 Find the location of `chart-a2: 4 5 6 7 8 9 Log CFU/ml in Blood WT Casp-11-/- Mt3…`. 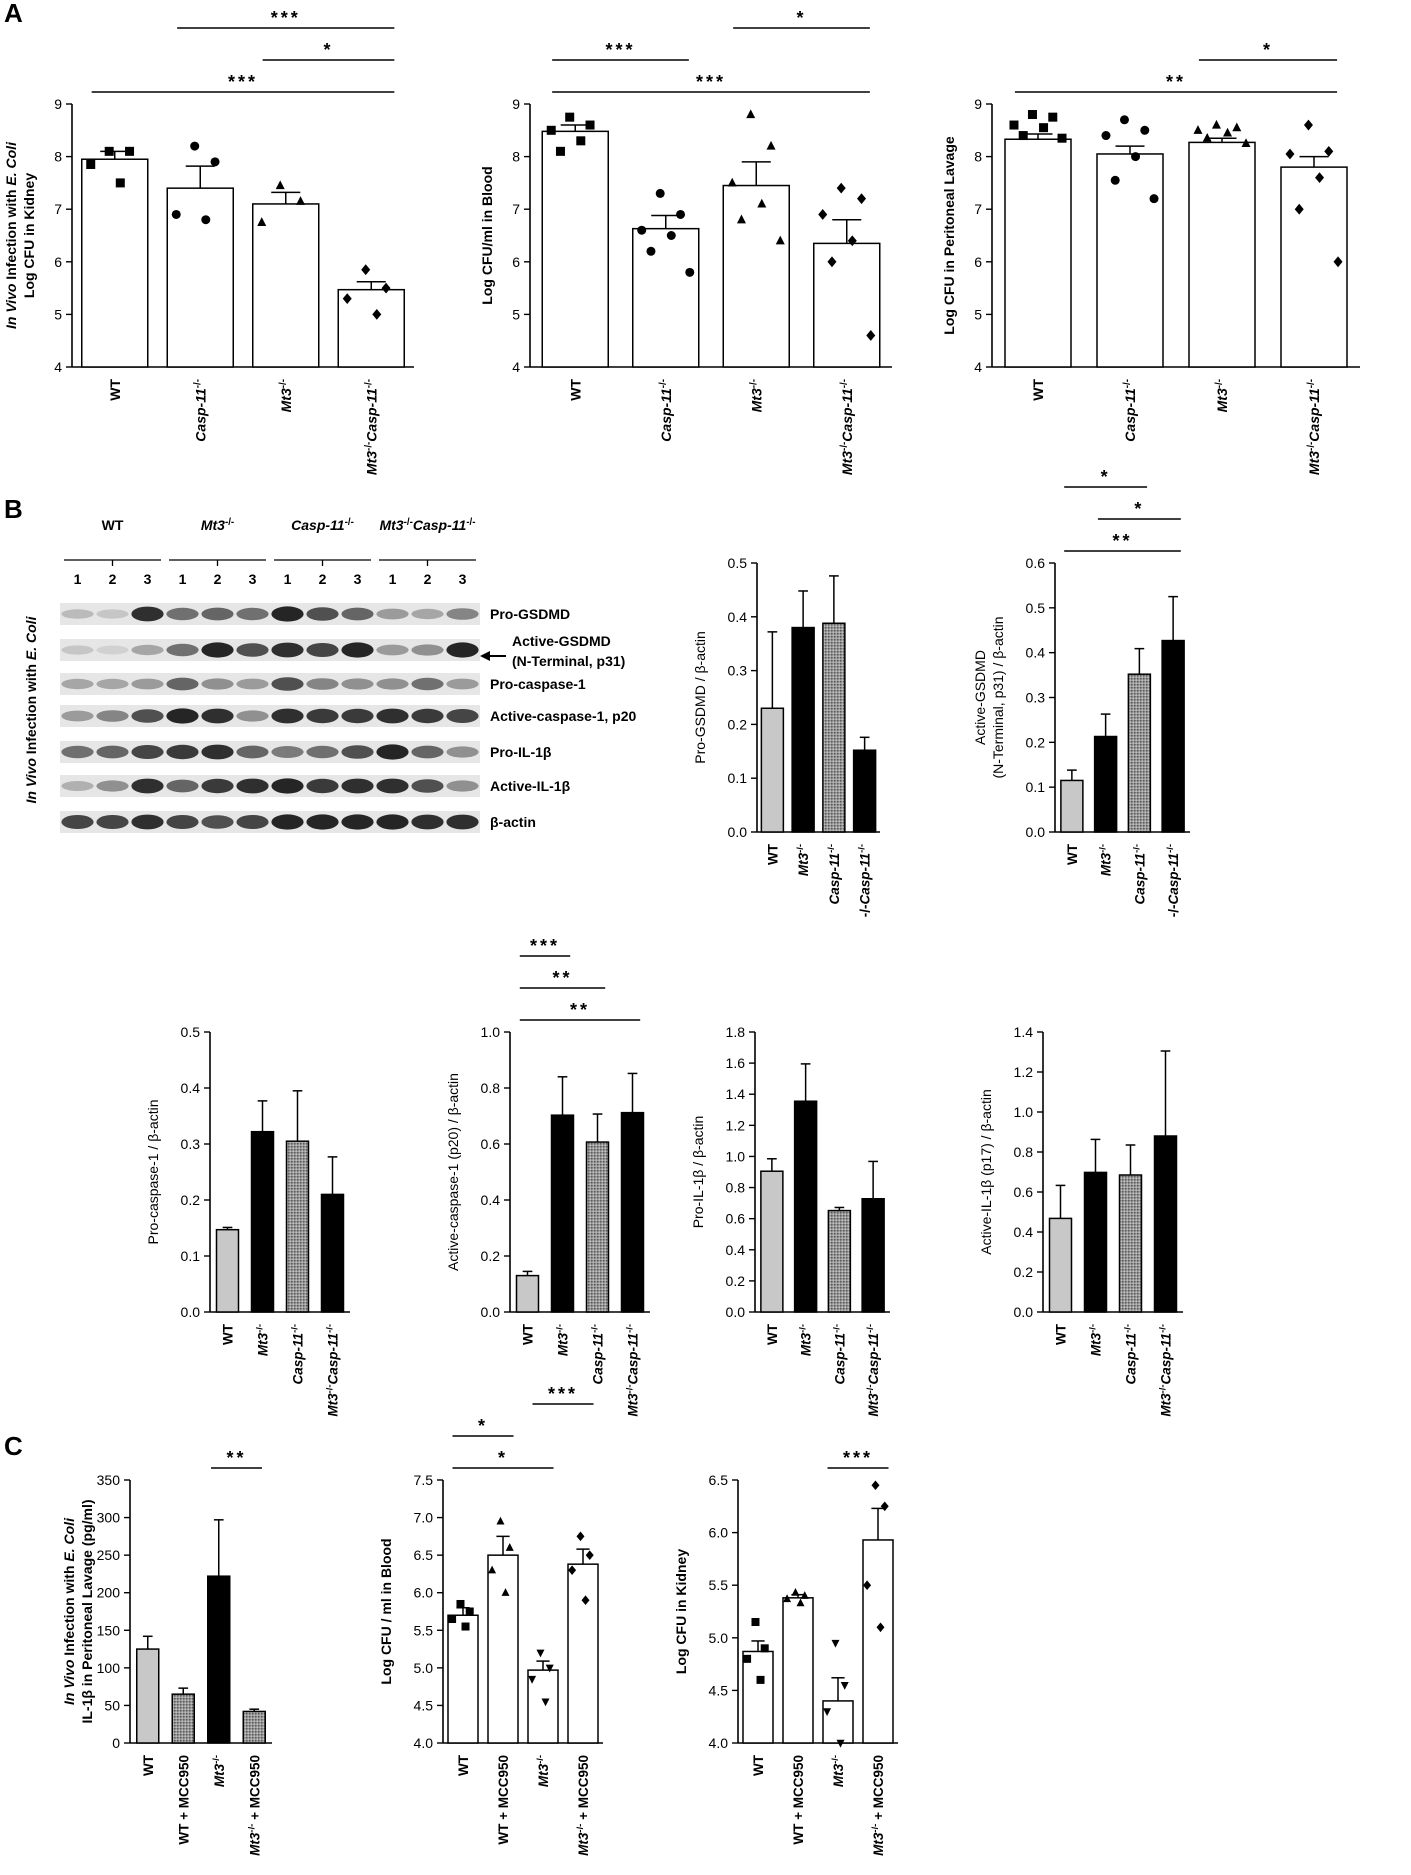

chart-a2: 4 5 6 7 8 9 Log CFU/ml in Blood WT Casp-11-/- Mt3… is located at coordinates (685, 241).